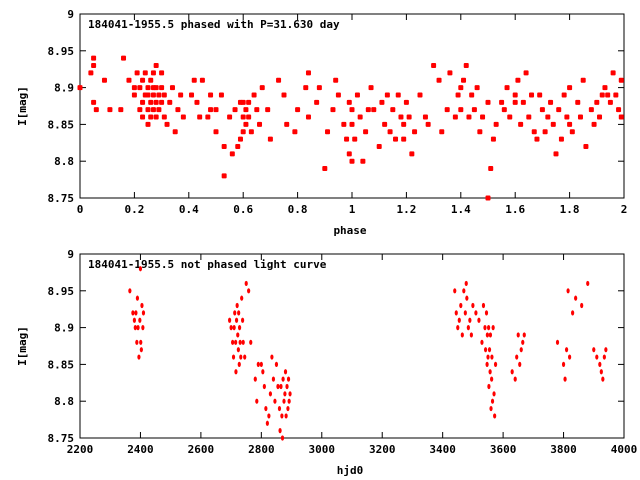 This screenshot has width=640, height=480. What do you see at coordinates (243, 209) in the screenshot?
I see `x-tick-label: 0.6` at bounding box center [243, 209].